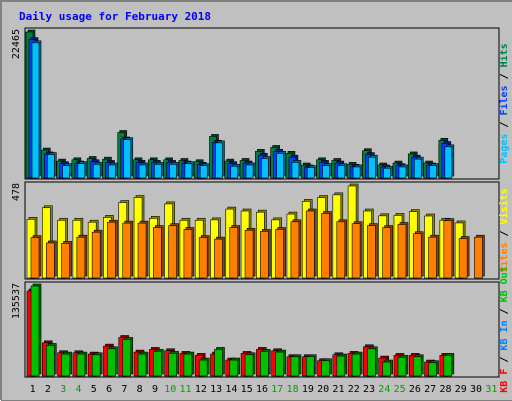 This screenshot has height=401, width=512. Describe the element at coordinates (504, 125) in the screenshot. I see `axis-legend-part-hits_files_pages-1: /` at that location.